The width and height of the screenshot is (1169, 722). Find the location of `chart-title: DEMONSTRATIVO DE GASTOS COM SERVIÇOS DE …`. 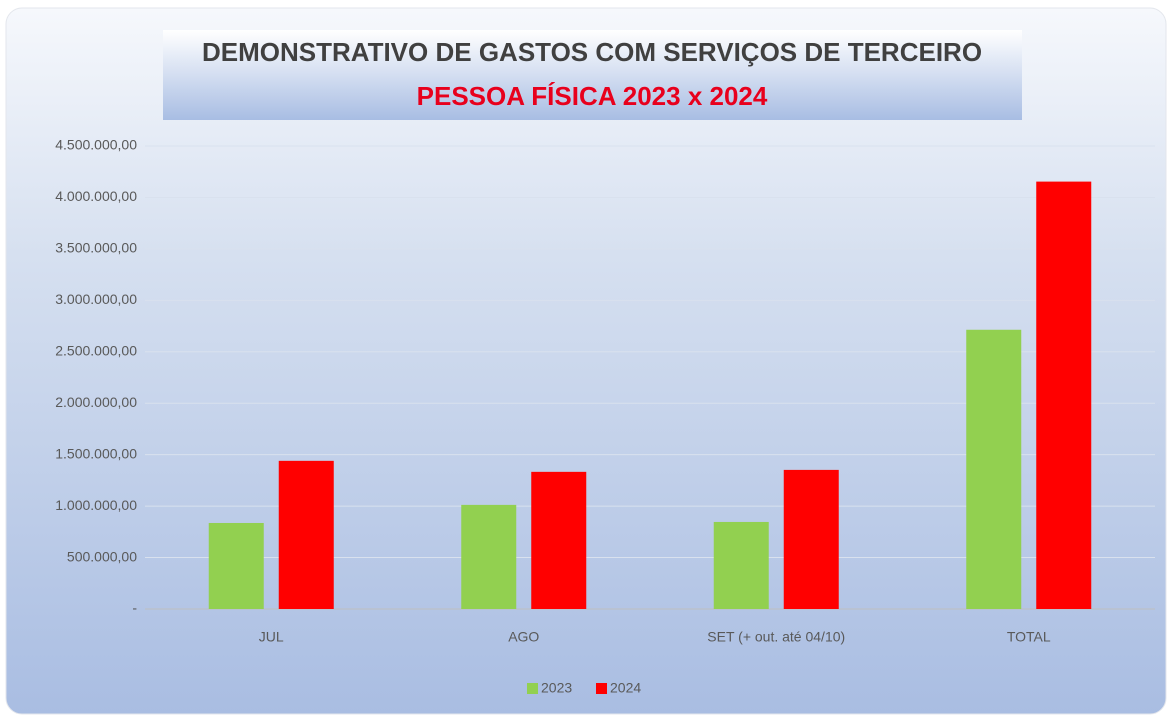

chart-title: DEMONSTRATIVO DE GASTOS COM SERVIÇOS DE … is located at coordinates (592, 52).